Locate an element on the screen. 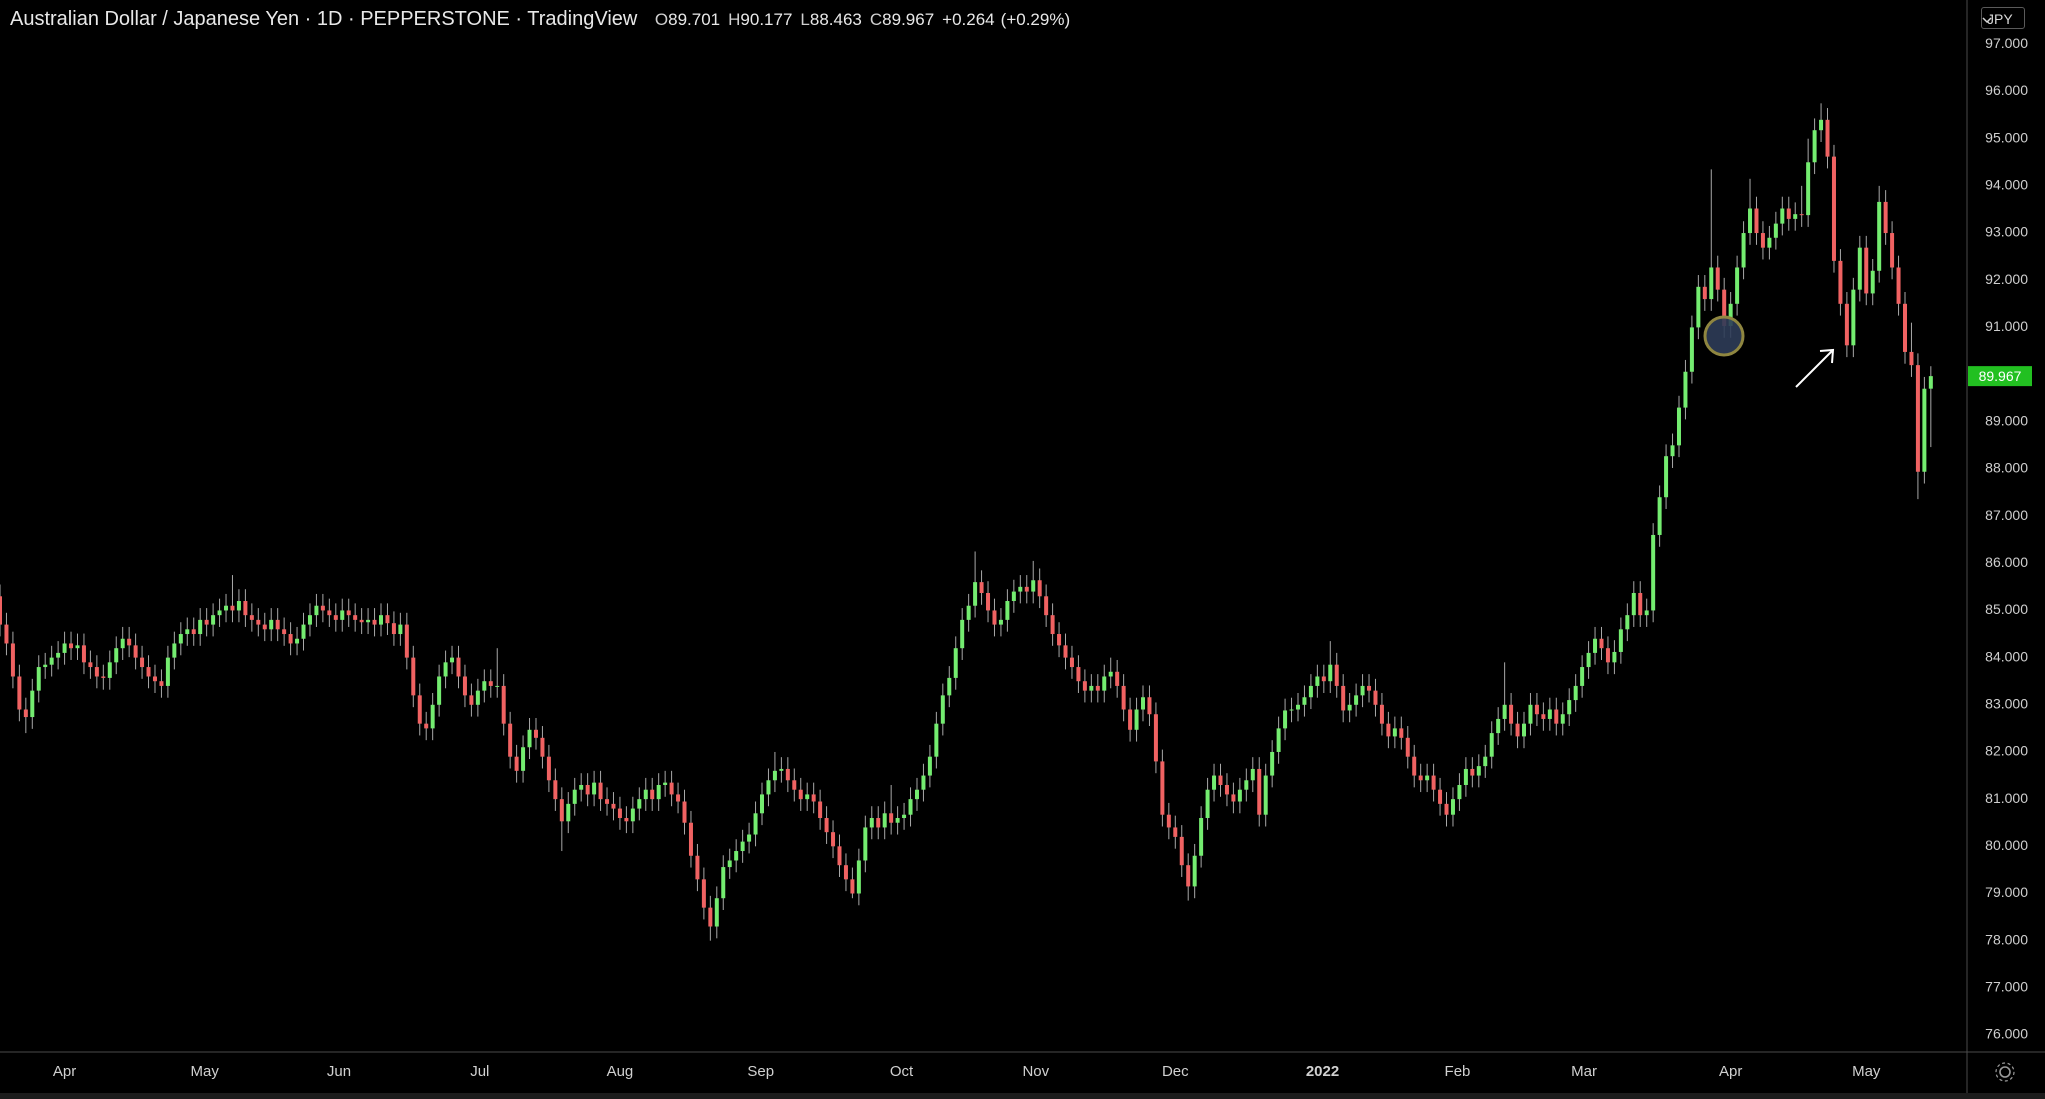  ohlc-value: 88.463 is located at coordinates (835, 19).